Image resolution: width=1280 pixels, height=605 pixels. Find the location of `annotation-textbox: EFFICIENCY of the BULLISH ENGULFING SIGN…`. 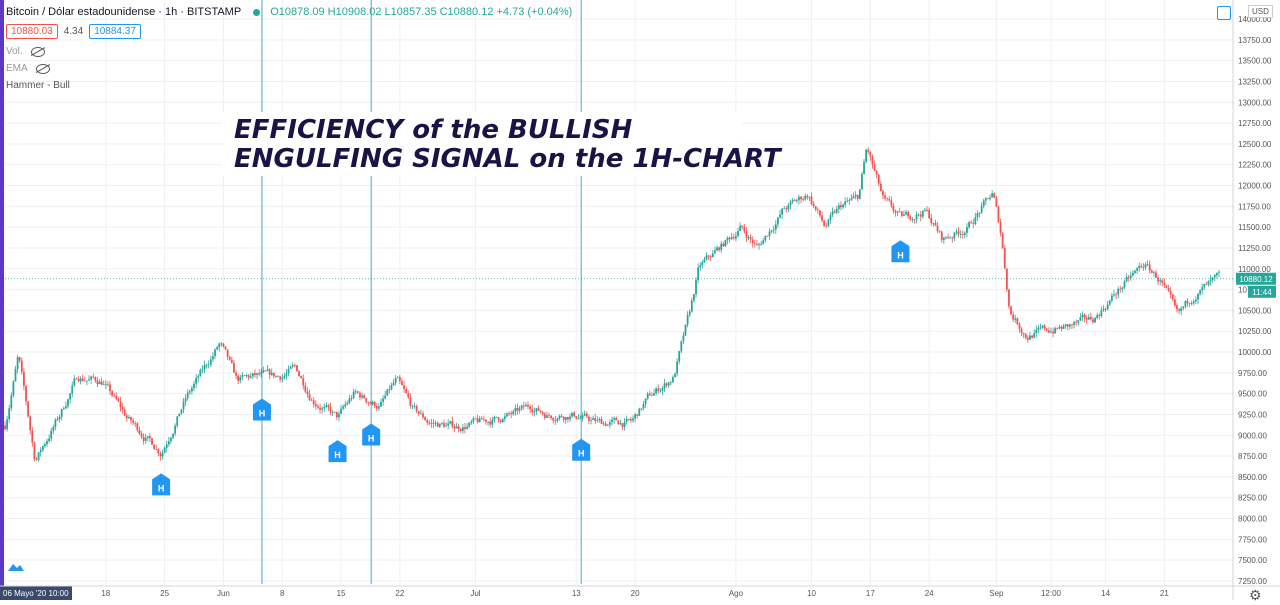

annotation-textbox: EFFICIENCY of the BULLISH ENGULFING SIGN… is located at coordinates (501, 144).